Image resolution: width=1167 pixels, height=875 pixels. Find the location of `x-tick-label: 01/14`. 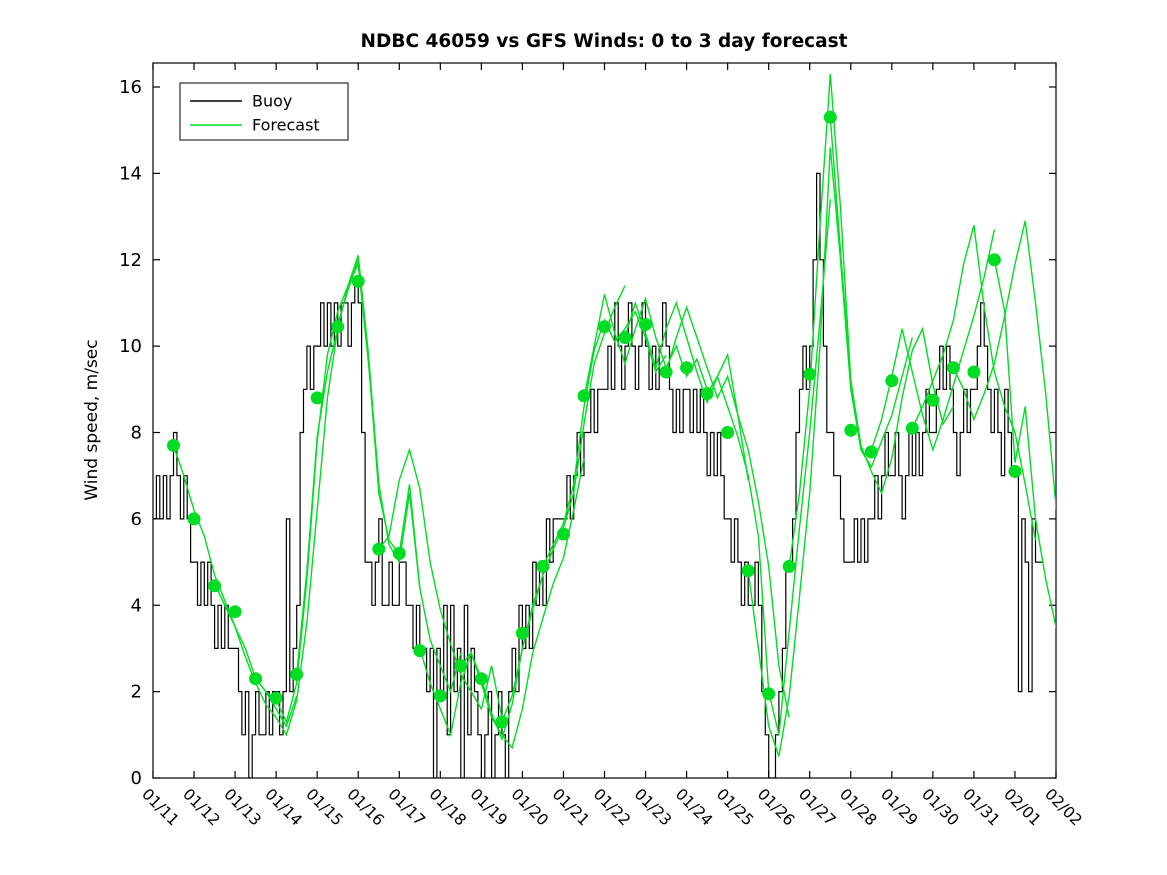

x-tick-label: 01/14 is located at coordinates (283, 807).